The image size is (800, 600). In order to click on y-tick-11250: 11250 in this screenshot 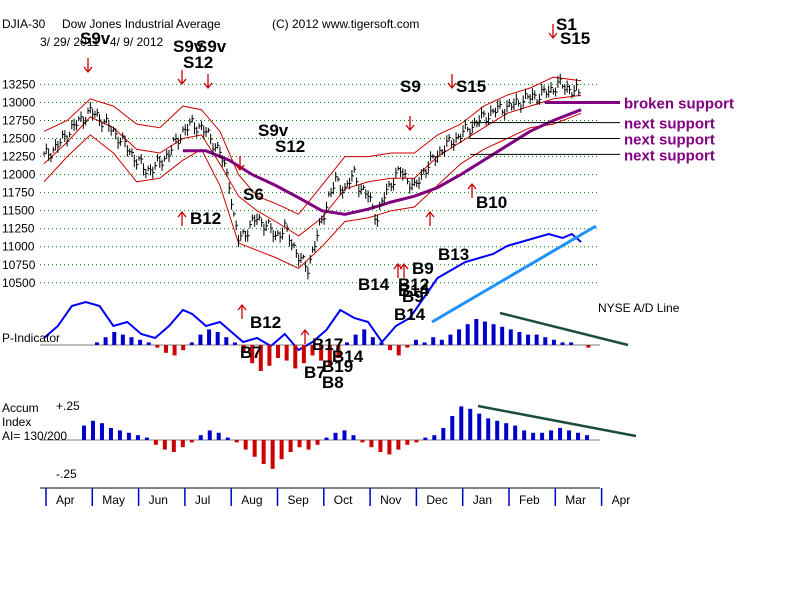, I will do `click(18, 229)`.